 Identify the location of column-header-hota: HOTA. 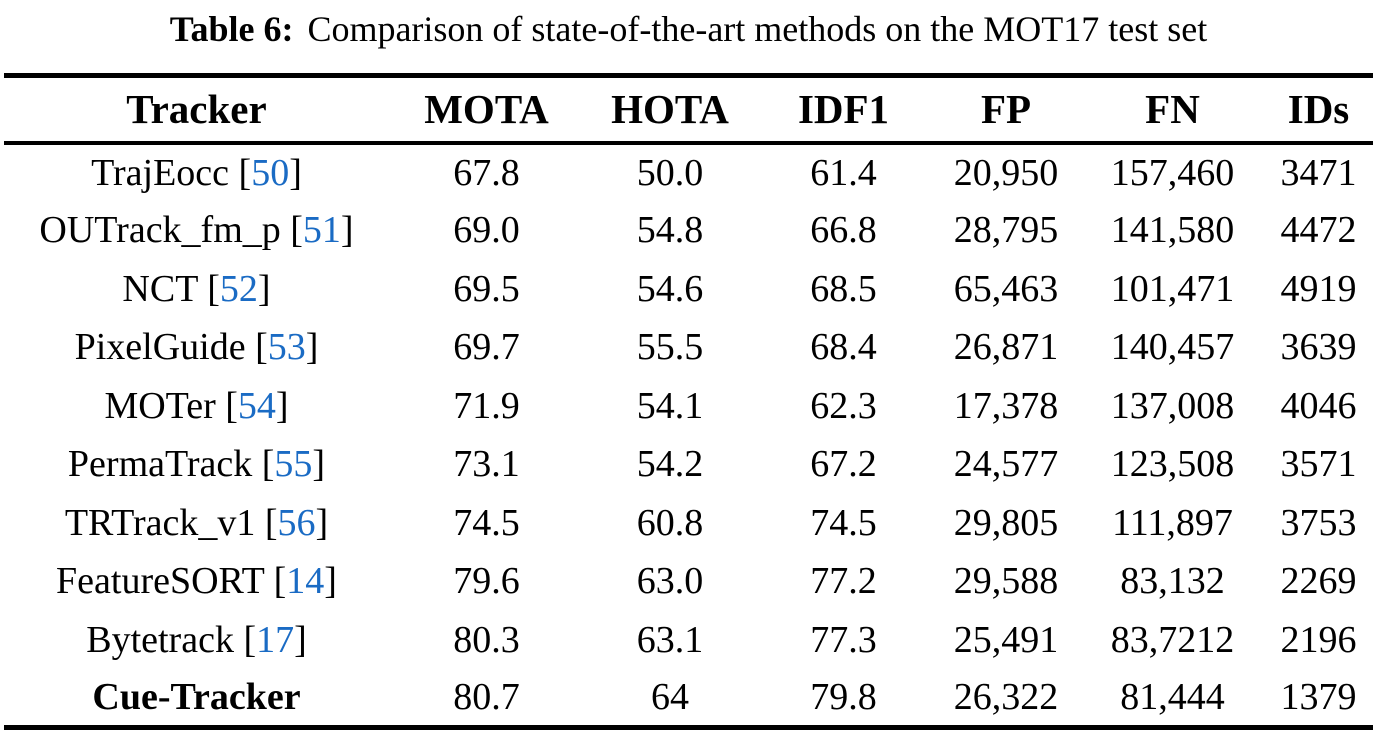
(670, 109).